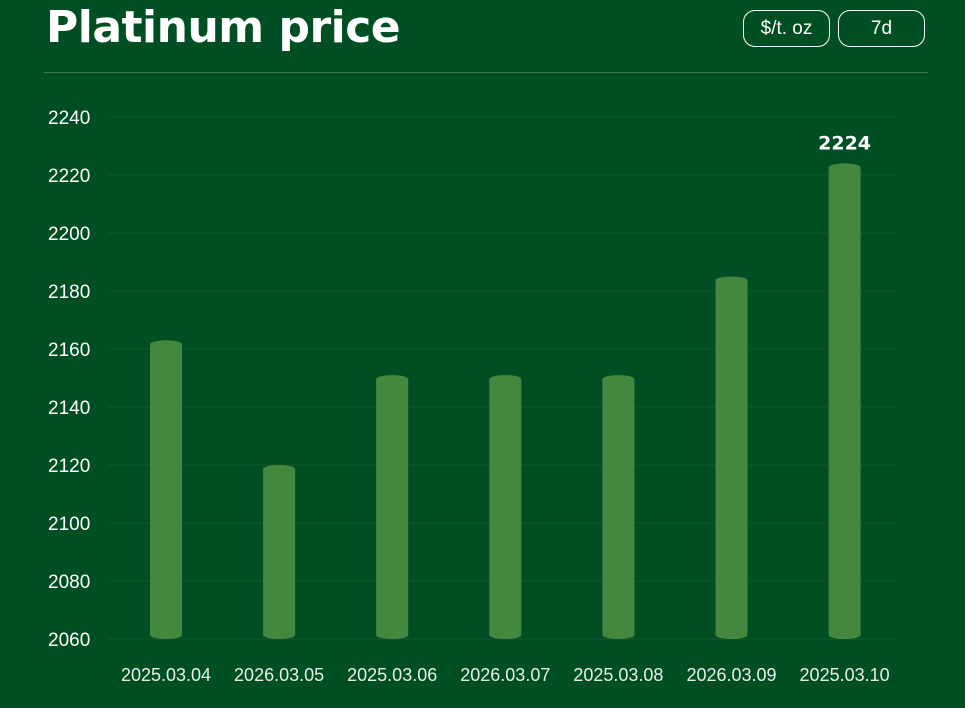 This screenshot has height=708, width=965. What do you see at coordinates (166, 675) in the screenshot?
I see `x-tick-label: 2025.03.04` at bounding box center [166, 675].